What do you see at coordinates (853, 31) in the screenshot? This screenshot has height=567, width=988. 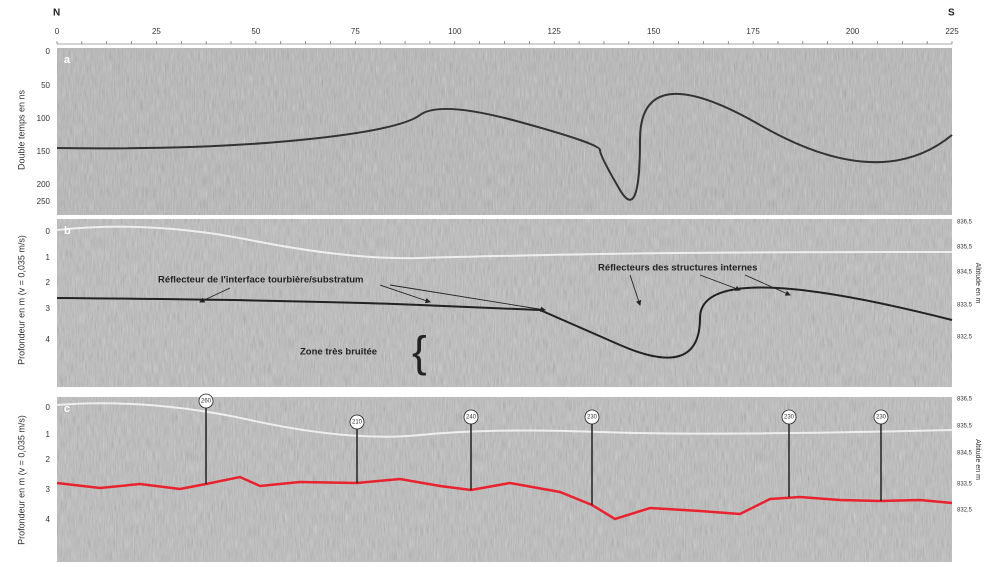 I see `x-tick-label: 200` at bounding box center [853, 31].